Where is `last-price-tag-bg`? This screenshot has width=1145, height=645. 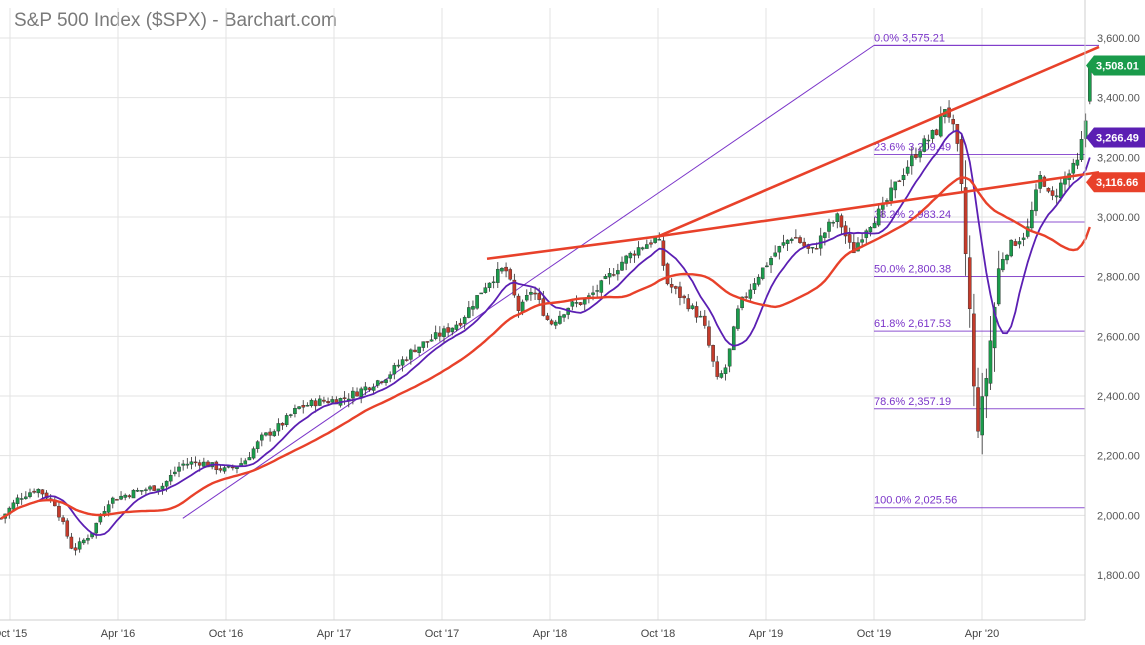 last-price-tag-bg is located at coordinates (1115, 65).